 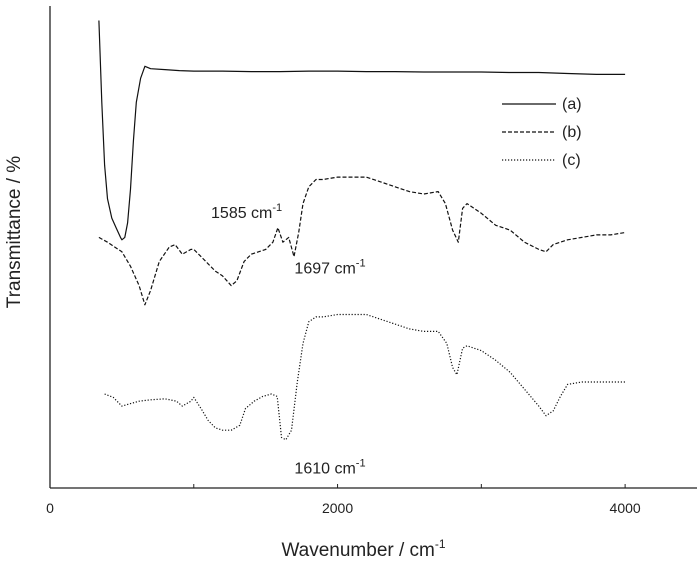 What do you see at coordinates (571, 160) in the screenshot?
I see `legend-label: (c)` at bounding box center [571, 160].